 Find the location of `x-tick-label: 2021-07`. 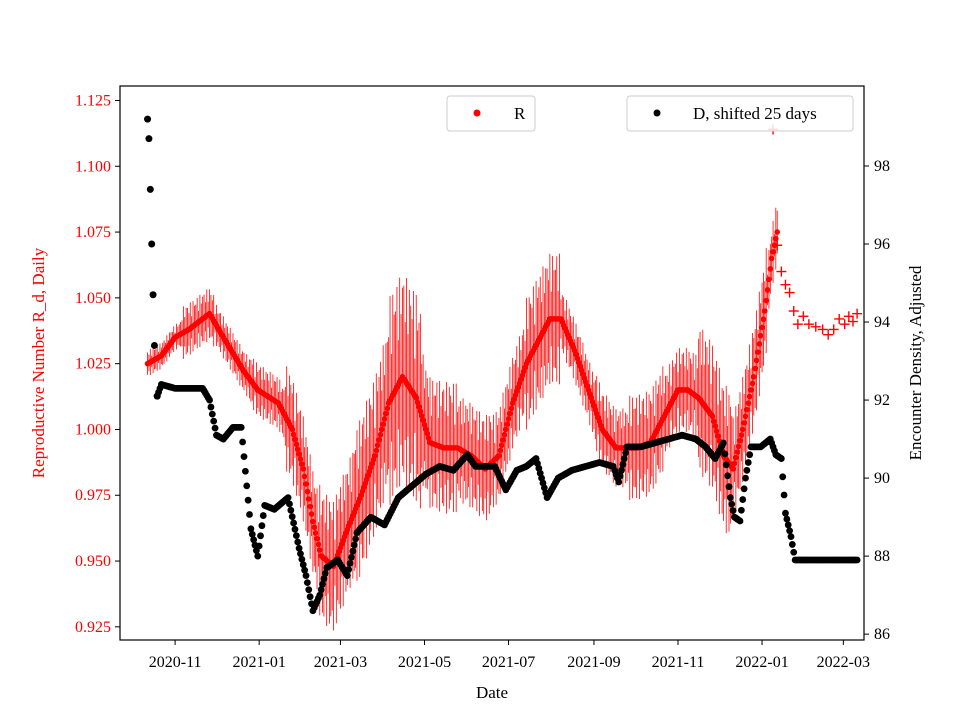

x-tick-label: 2021-07 is located at coordinates (508, 662).